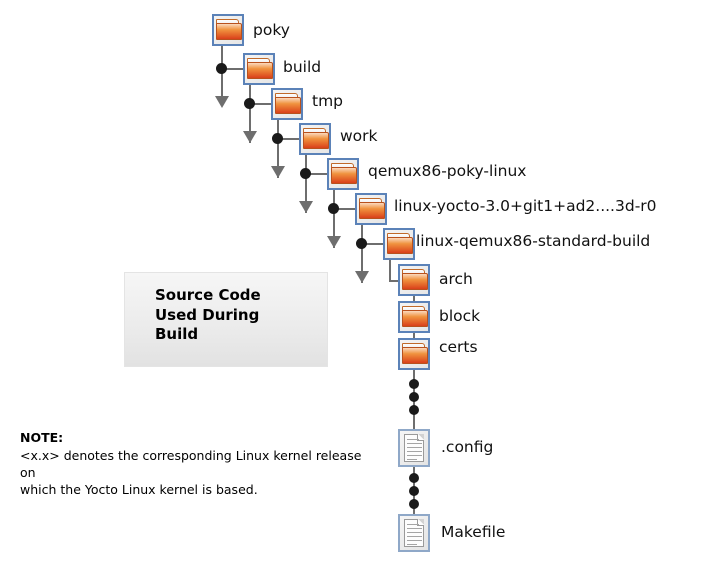  What do you see at coordinates (317, 174) in the screenshot?
I see `connector-hline-work-qemux86` at bounding box center [317, 174].